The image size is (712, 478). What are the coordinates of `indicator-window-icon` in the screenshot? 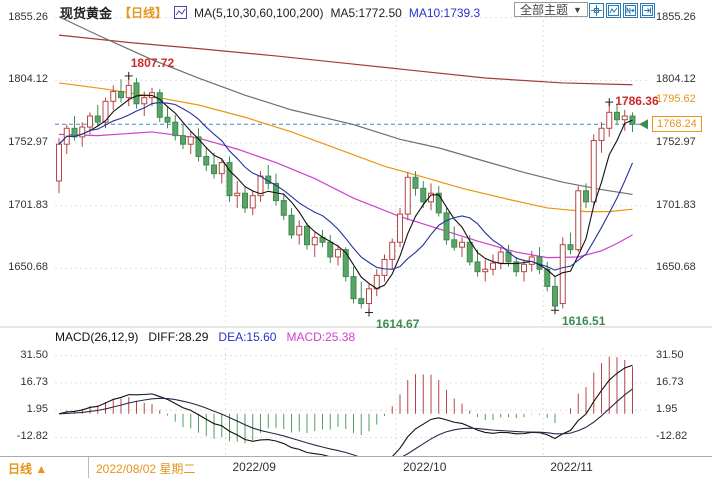 It's located at (613, 10).